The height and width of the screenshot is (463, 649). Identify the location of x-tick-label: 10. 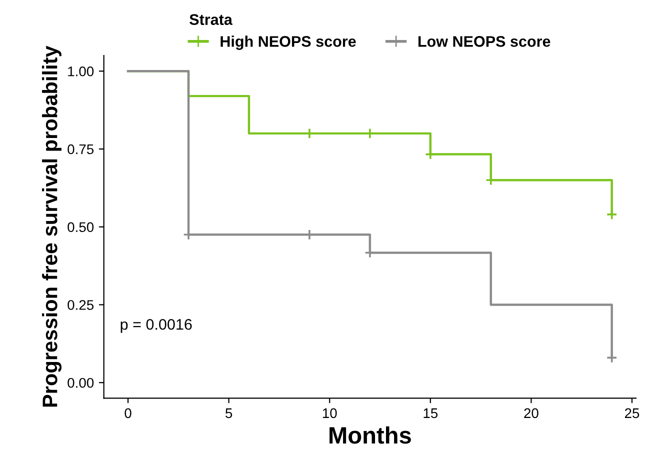
(329, 413).